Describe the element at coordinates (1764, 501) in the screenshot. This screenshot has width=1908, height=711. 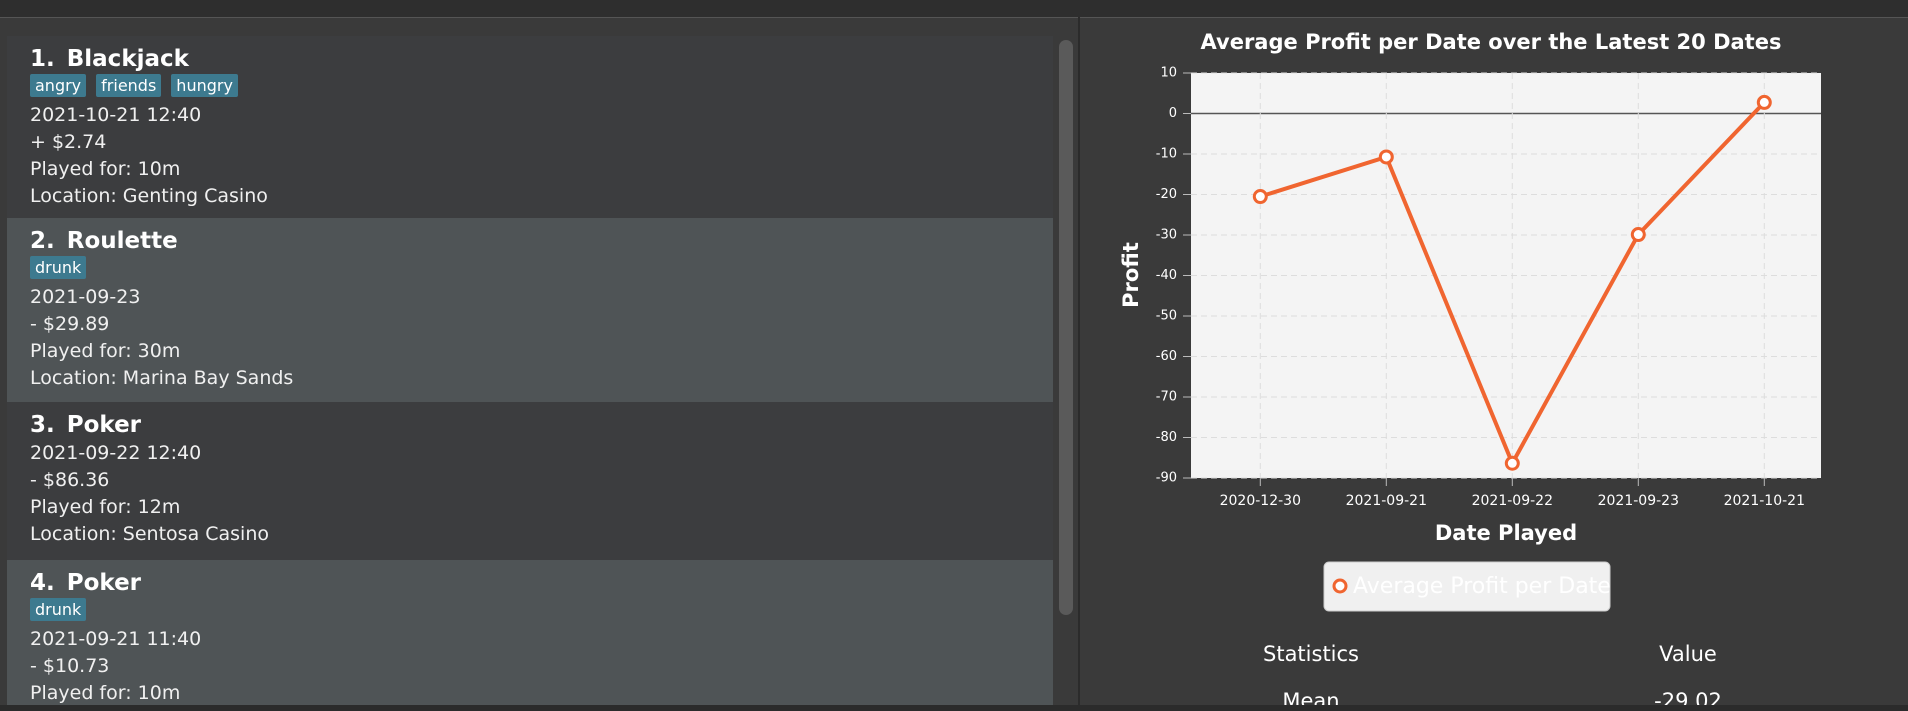
I see `x-tick-label: 2021-10-21` at that location.